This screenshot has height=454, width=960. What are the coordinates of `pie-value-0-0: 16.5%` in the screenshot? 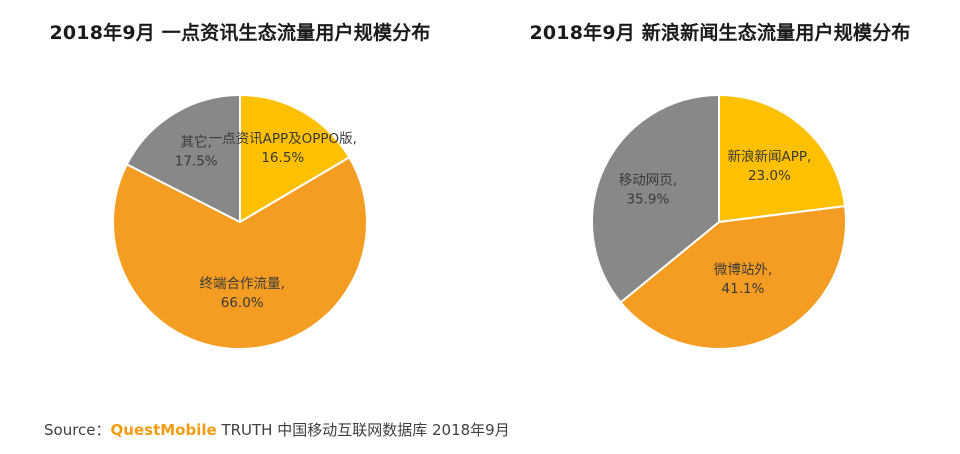 It's located at (282, 158).